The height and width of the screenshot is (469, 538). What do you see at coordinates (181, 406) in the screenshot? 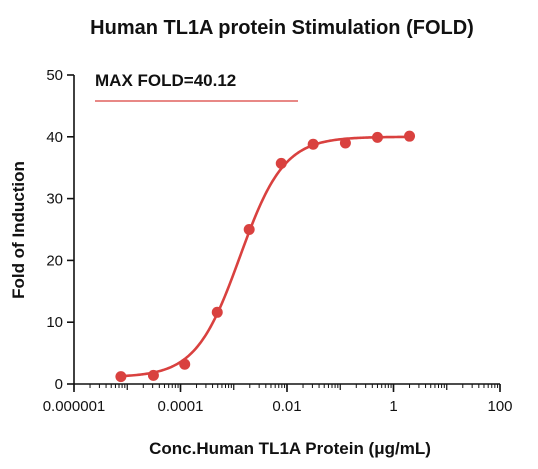
I see `x-tick-label: 0.0001` at bounding box center [181, 406].